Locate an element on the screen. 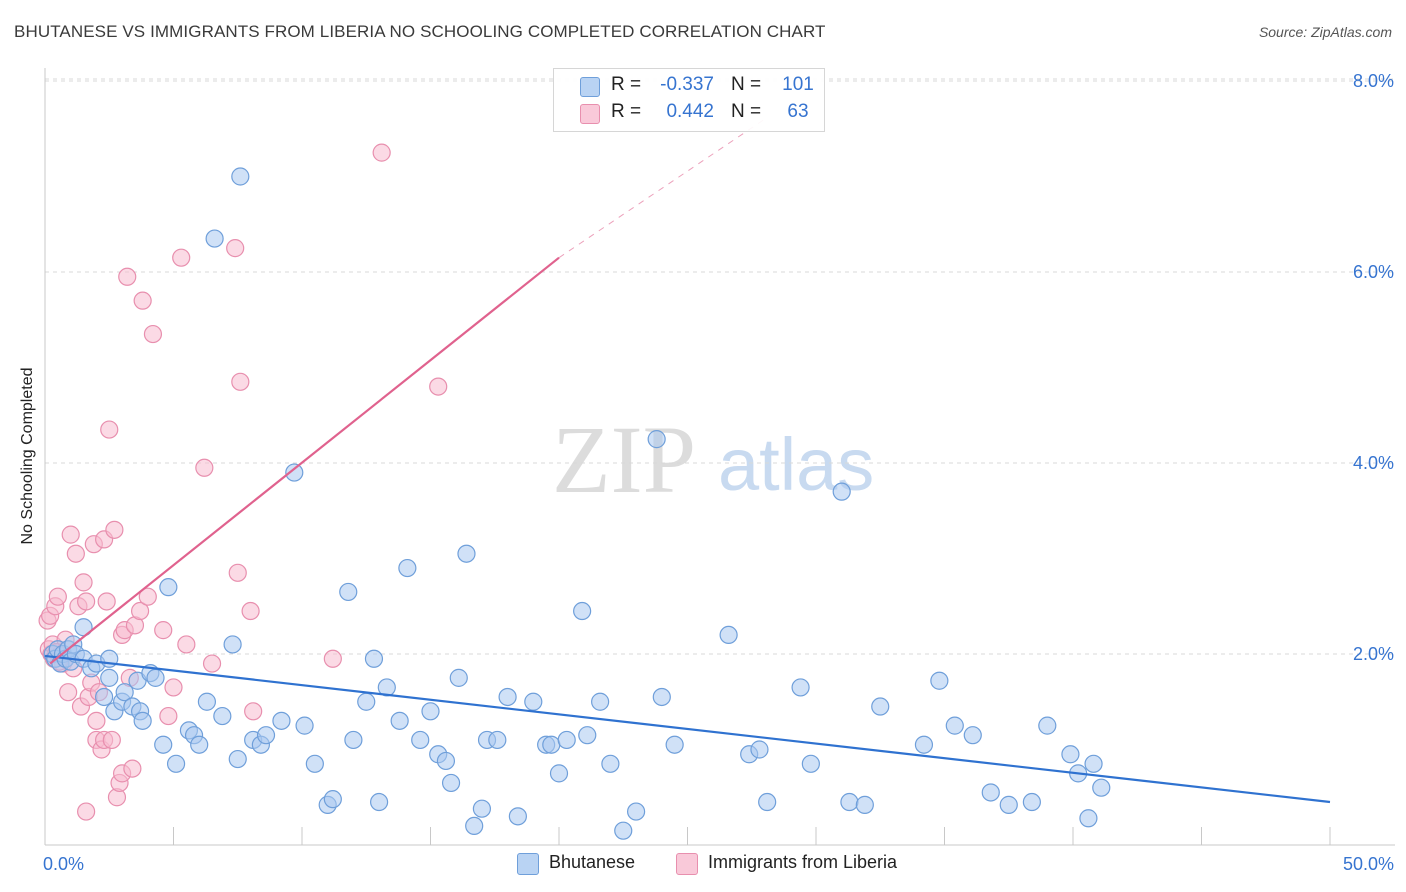 This screenshot has width=1406, height=892. legend-label-bhutanese: Bhutanese is located at coordinates (592, 862).